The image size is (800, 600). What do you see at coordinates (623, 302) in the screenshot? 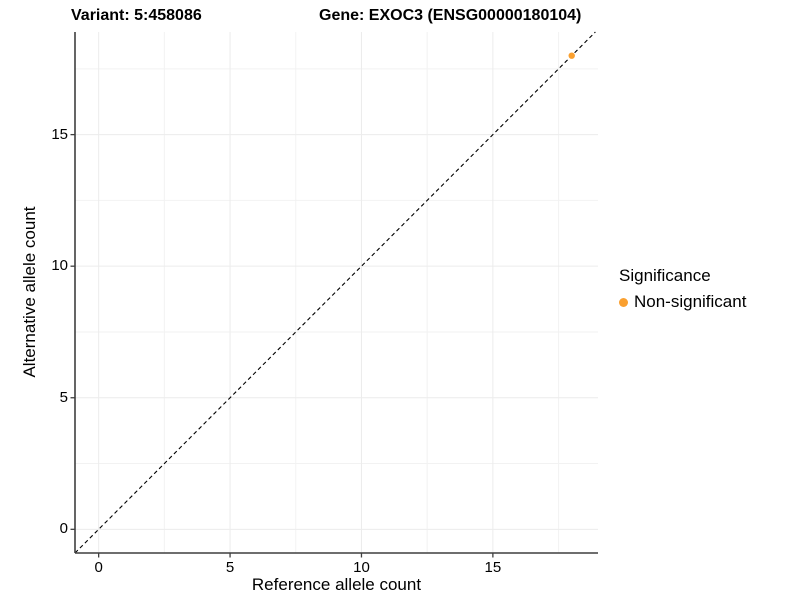
I see `legend-key-point-icon` at bounding box center [623, 302].